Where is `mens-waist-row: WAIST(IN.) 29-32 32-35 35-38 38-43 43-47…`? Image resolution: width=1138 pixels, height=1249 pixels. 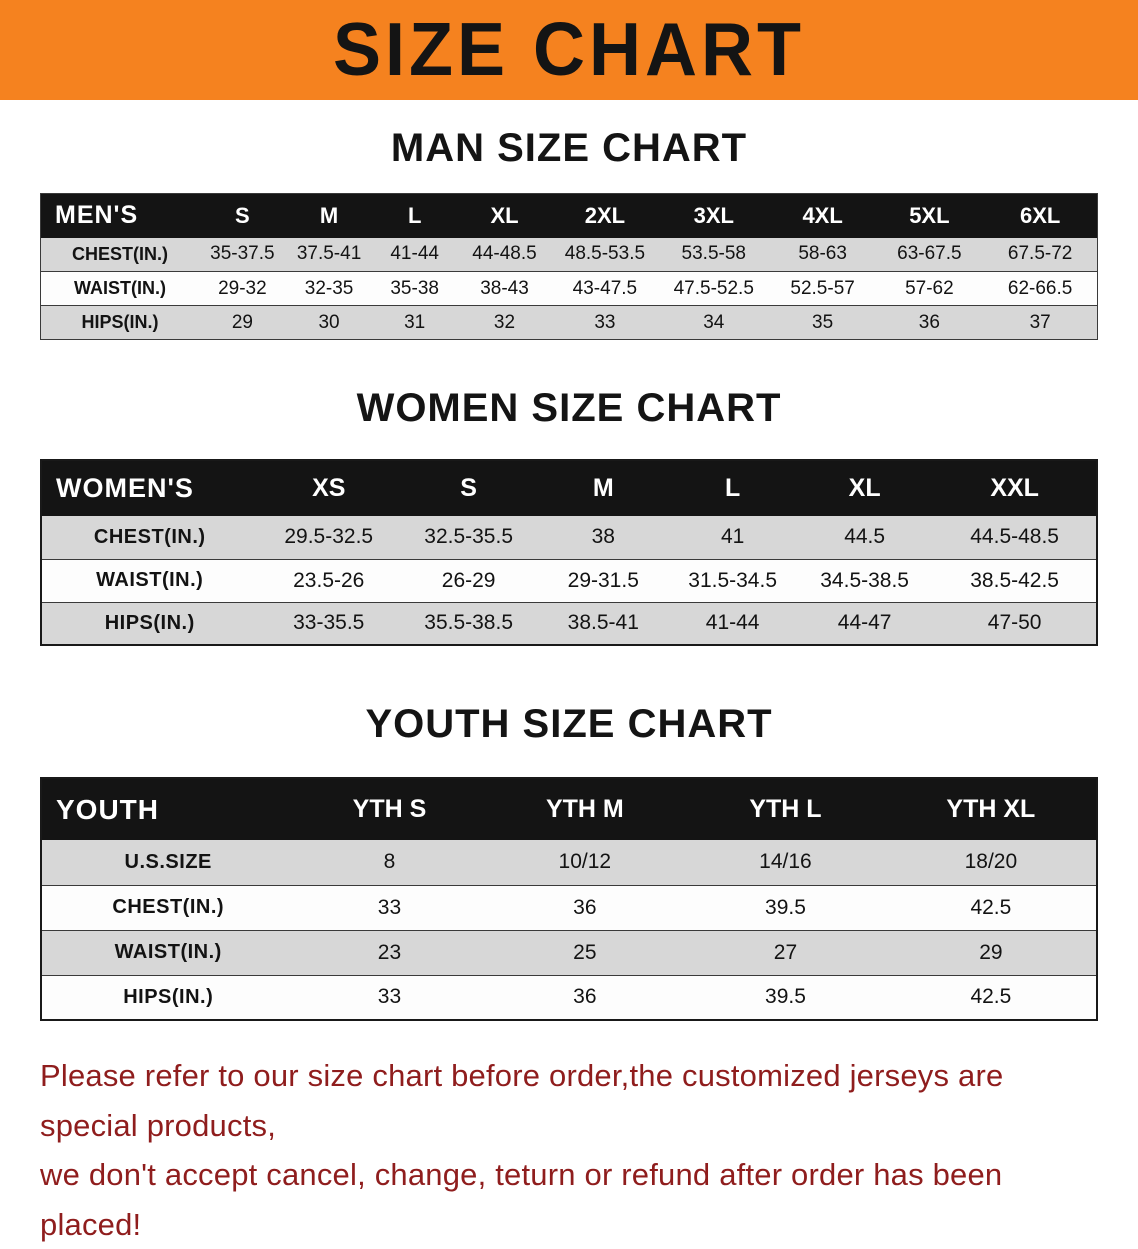 mens-waist-row: WAIST(IN.) 29-32 32-35 35-38 38-43 43-47… is located at coordinates (569, 288).